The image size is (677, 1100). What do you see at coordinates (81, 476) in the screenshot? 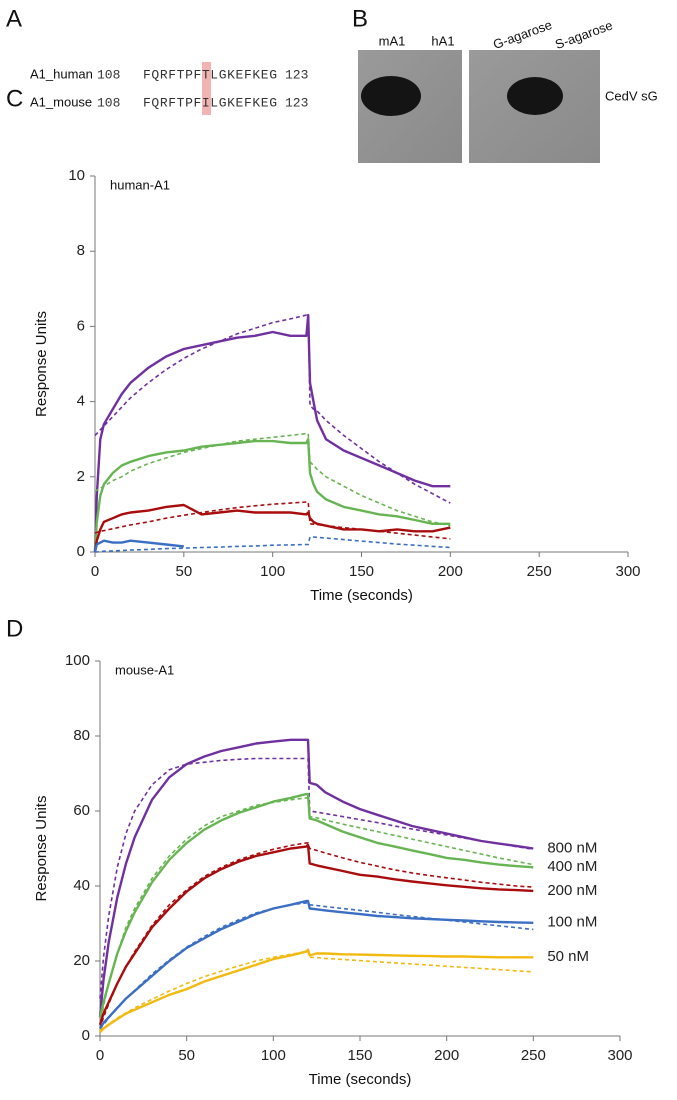
I see `y-tick-label: 2` at bounding box center [81, 476].